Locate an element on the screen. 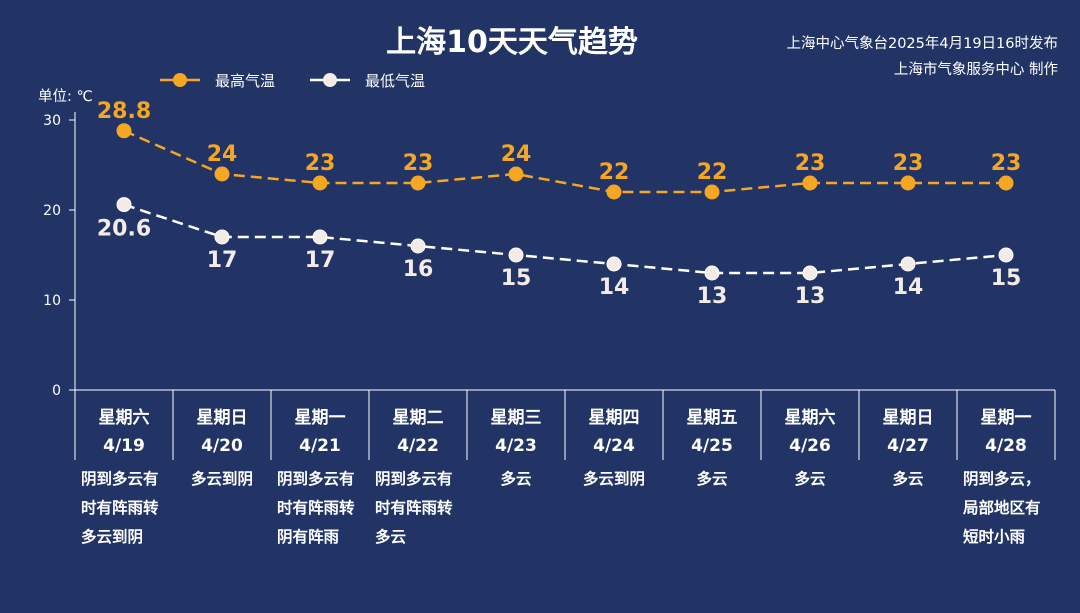 The width and height of the screenshot is (1080, 613). date-label: 4/27 is located at coordinates (908, 446).